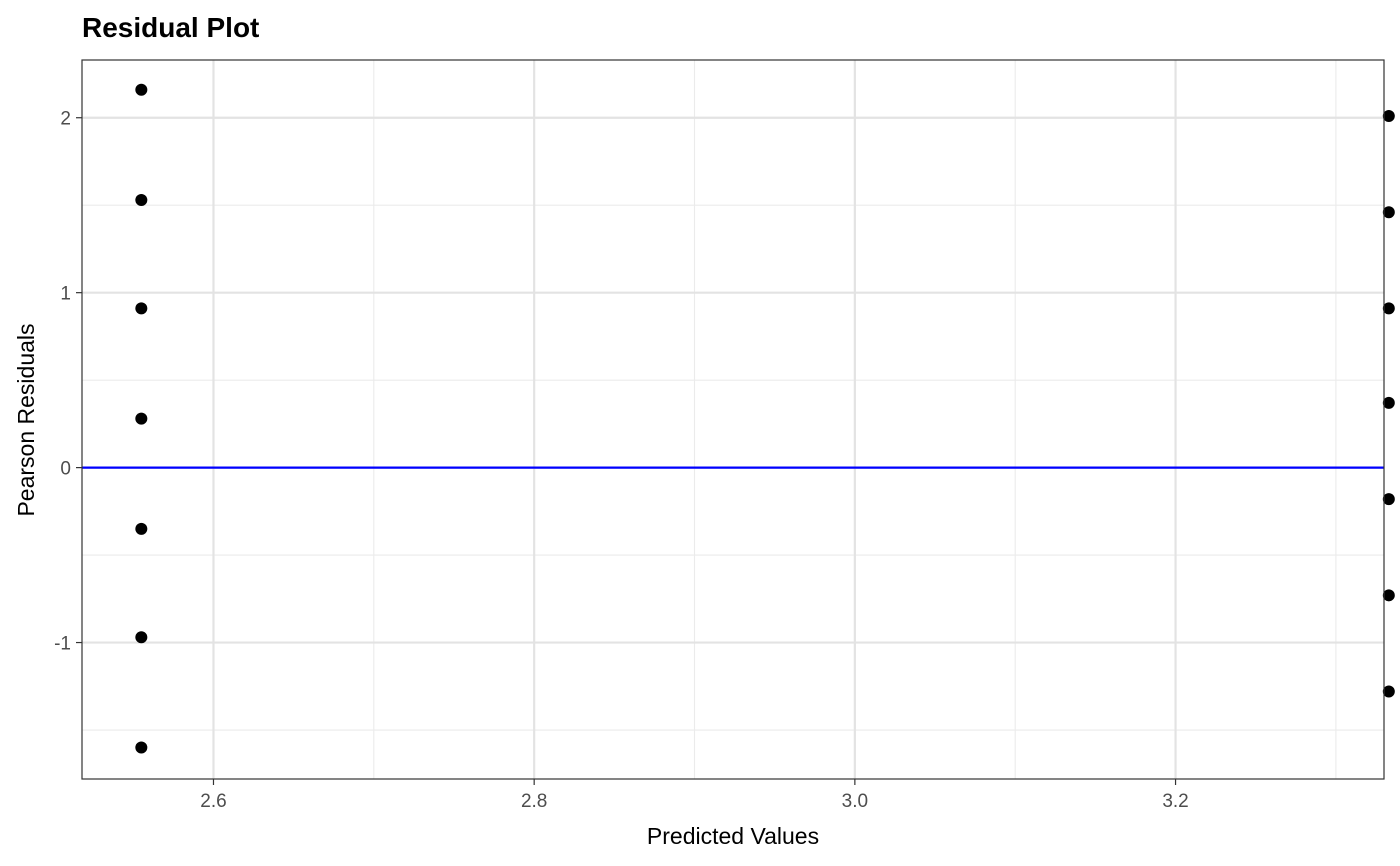 The image size is (1400, 866). Describe the element at coordinates (534, 801) in the screenshot. I see `x-tick-label: 2.8` at that location.